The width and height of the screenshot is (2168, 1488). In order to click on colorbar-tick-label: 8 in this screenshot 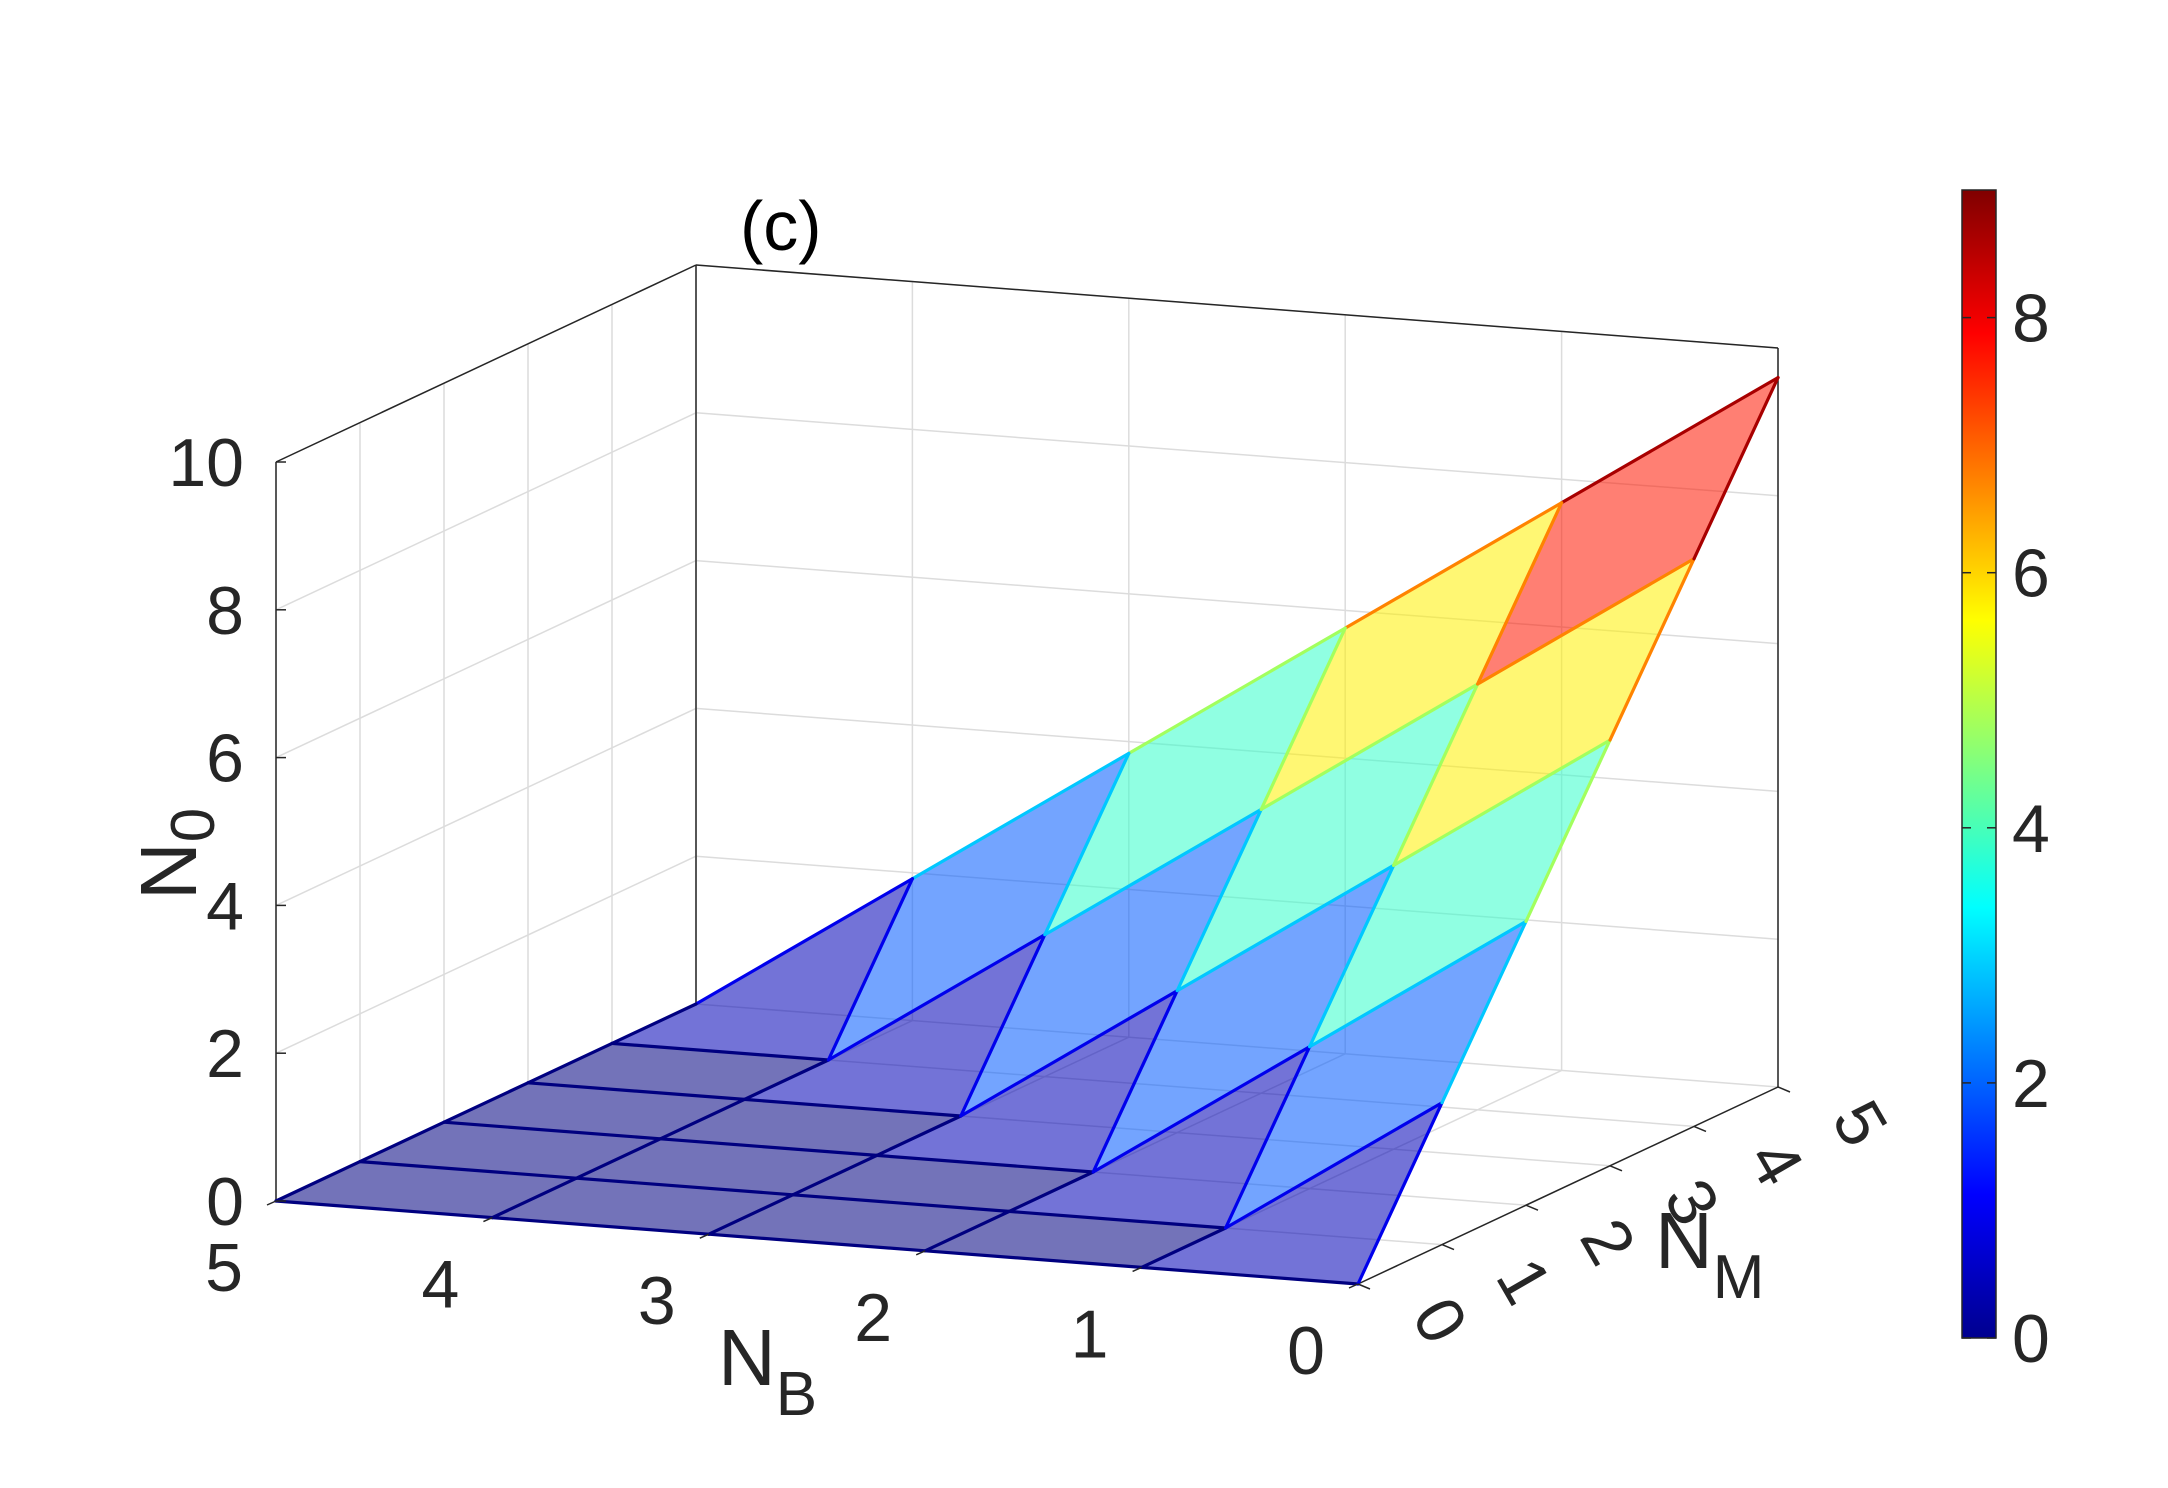, I will do `click(2031, 319)`.